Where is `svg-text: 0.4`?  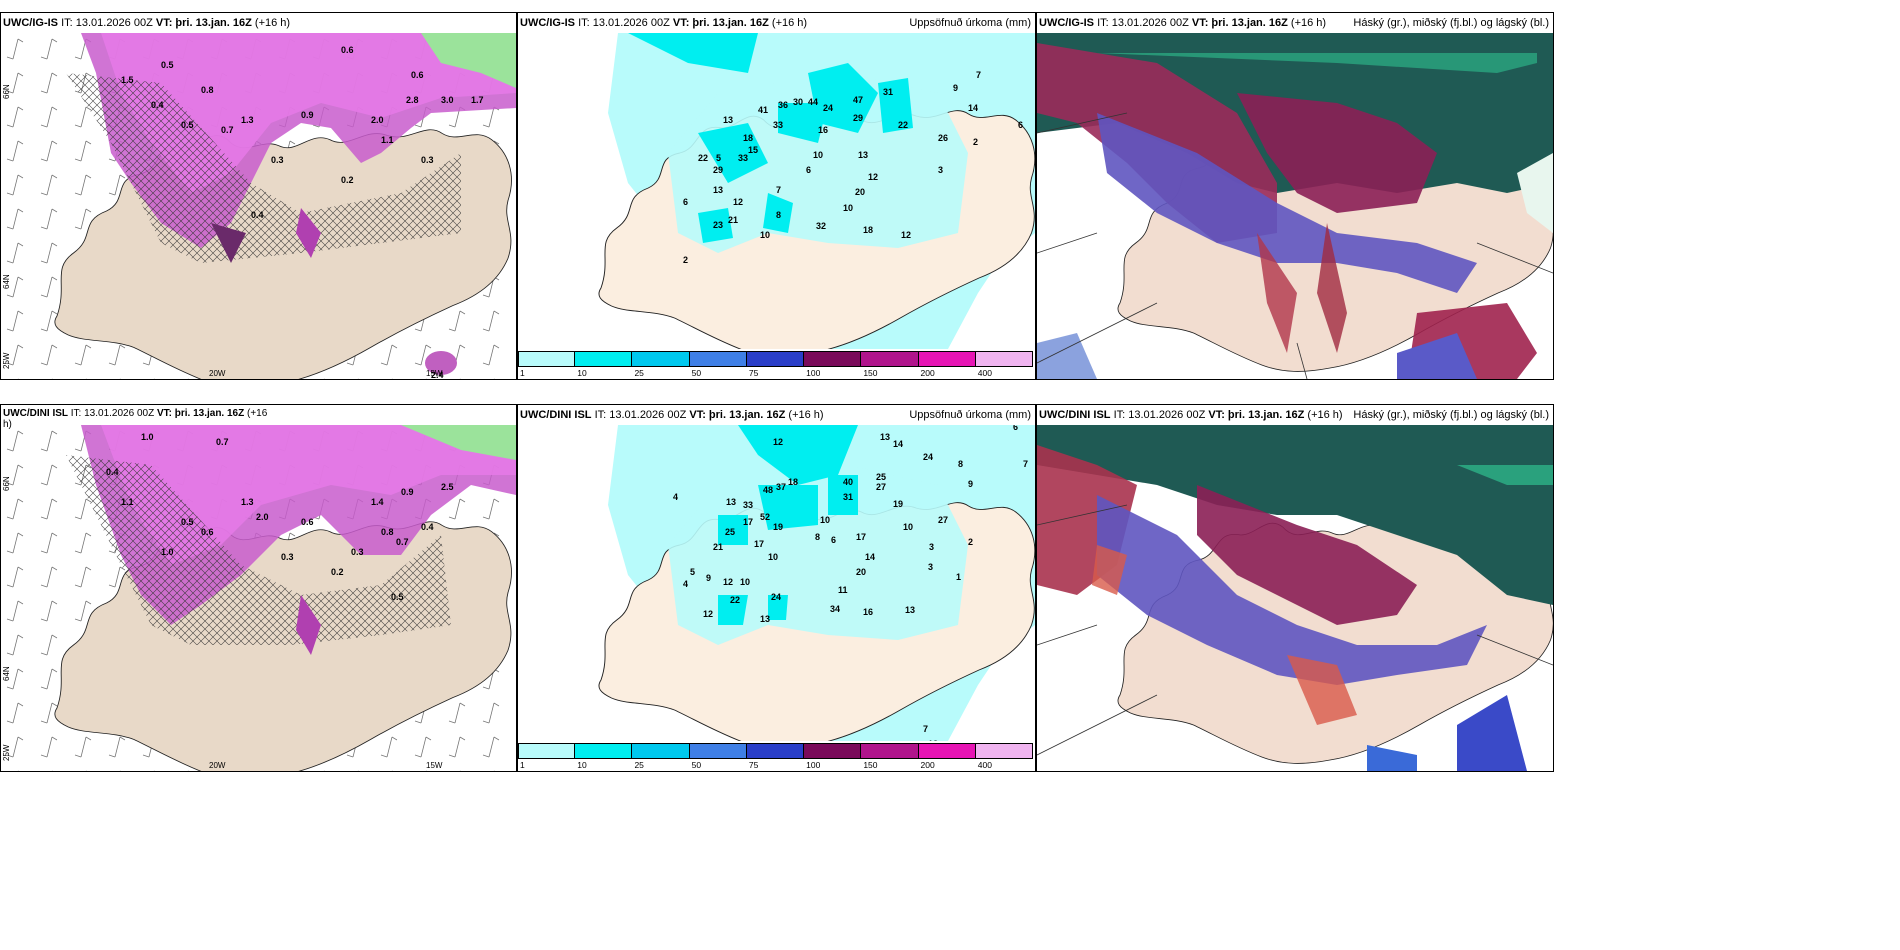
svg-text: 0.4 is located at coordinates (427, 527).